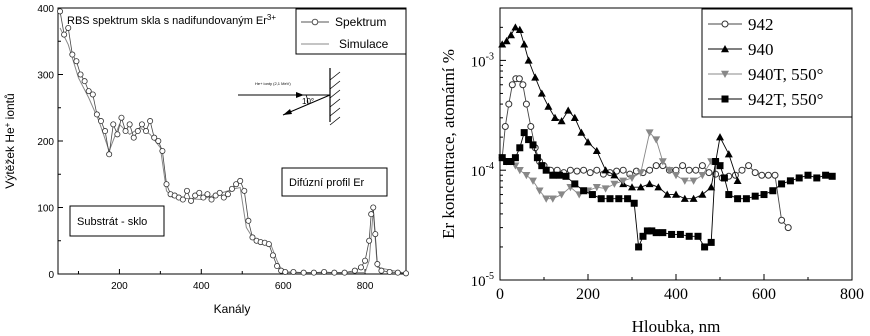 The height and width of the screenshot is (336, 870). What do you see at coordinates (300, 95) in the screenshot?
I see `incident-beam-arrowhead` at bounding box center [300, 95].